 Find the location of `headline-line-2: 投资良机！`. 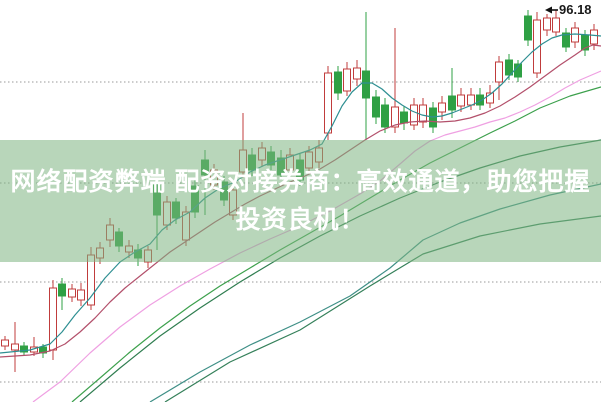

headline-line-2: 投资良机！ is located at coordinates (300, 220).